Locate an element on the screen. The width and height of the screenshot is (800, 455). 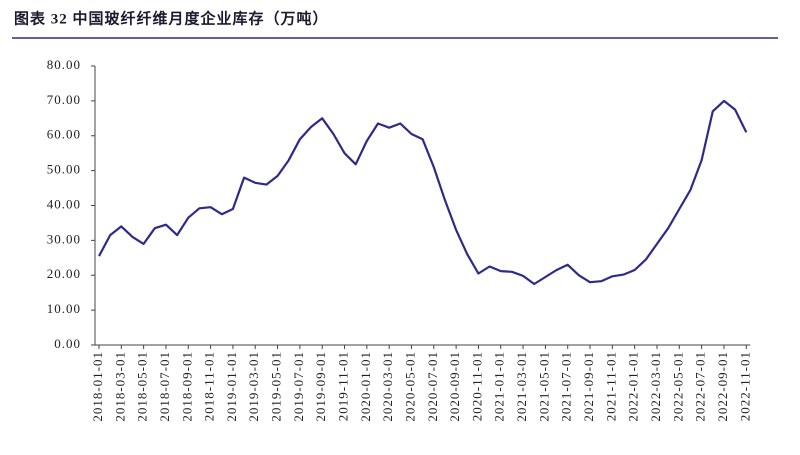
x-tick-label: 2018-05-01 is located at coordinates (142, 386).